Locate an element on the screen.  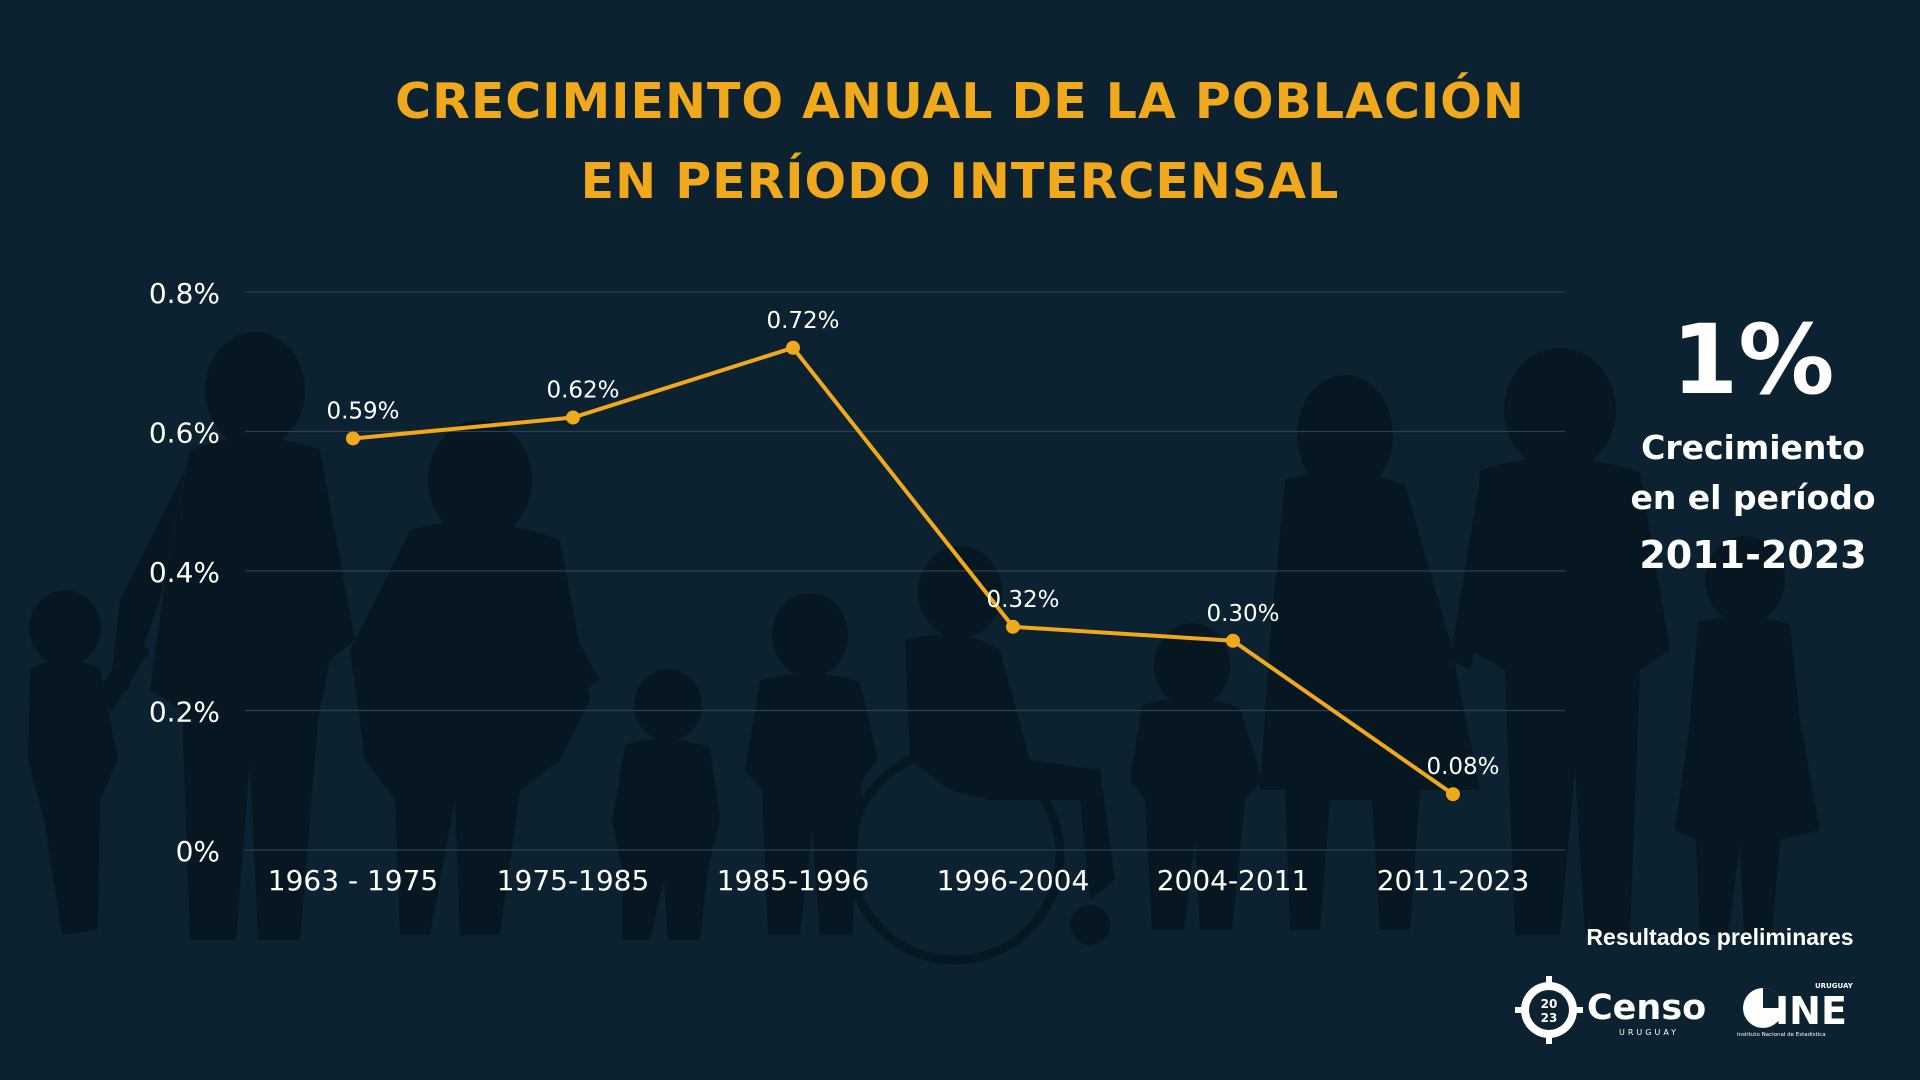
censo-2023-logo: 20 23 Censo URUGUAY is located at coordinates (1610, 1010).